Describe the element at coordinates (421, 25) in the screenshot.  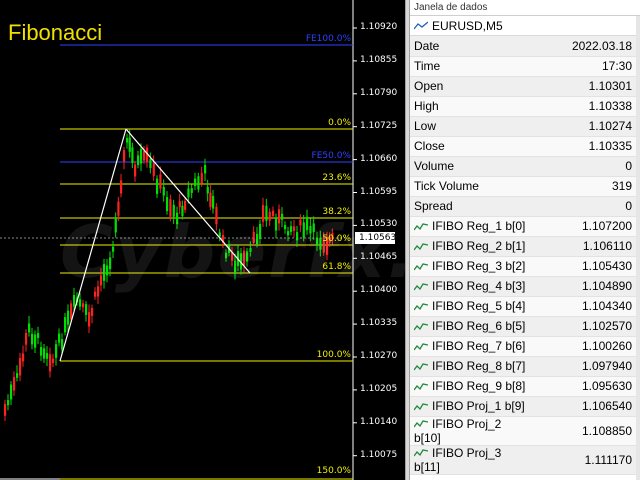
I see `chart-line-icon` at that location.